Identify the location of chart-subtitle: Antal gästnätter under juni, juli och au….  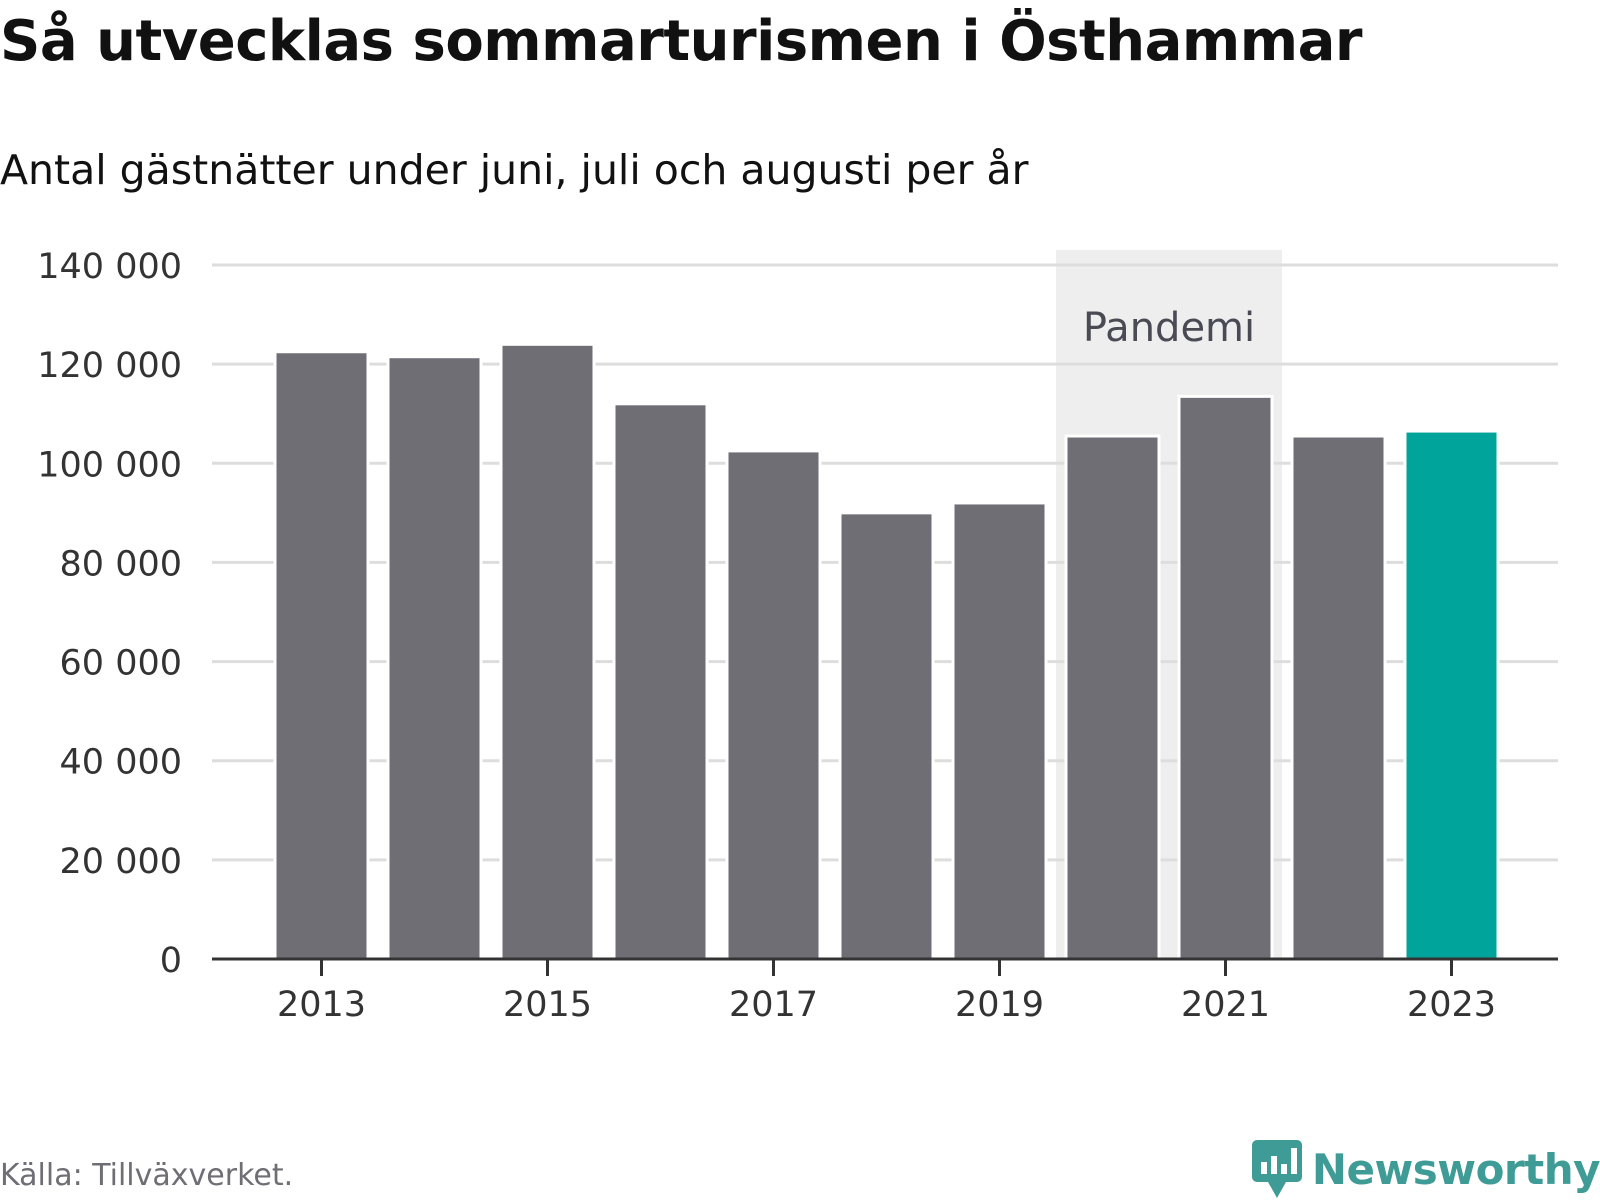
(514, 170).